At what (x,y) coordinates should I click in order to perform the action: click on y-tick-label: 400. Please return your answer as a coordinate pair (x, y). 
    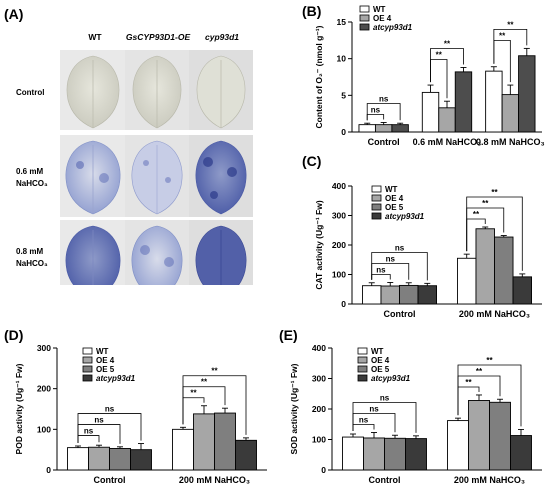
    Looking at the image, I should click on (319, 348).